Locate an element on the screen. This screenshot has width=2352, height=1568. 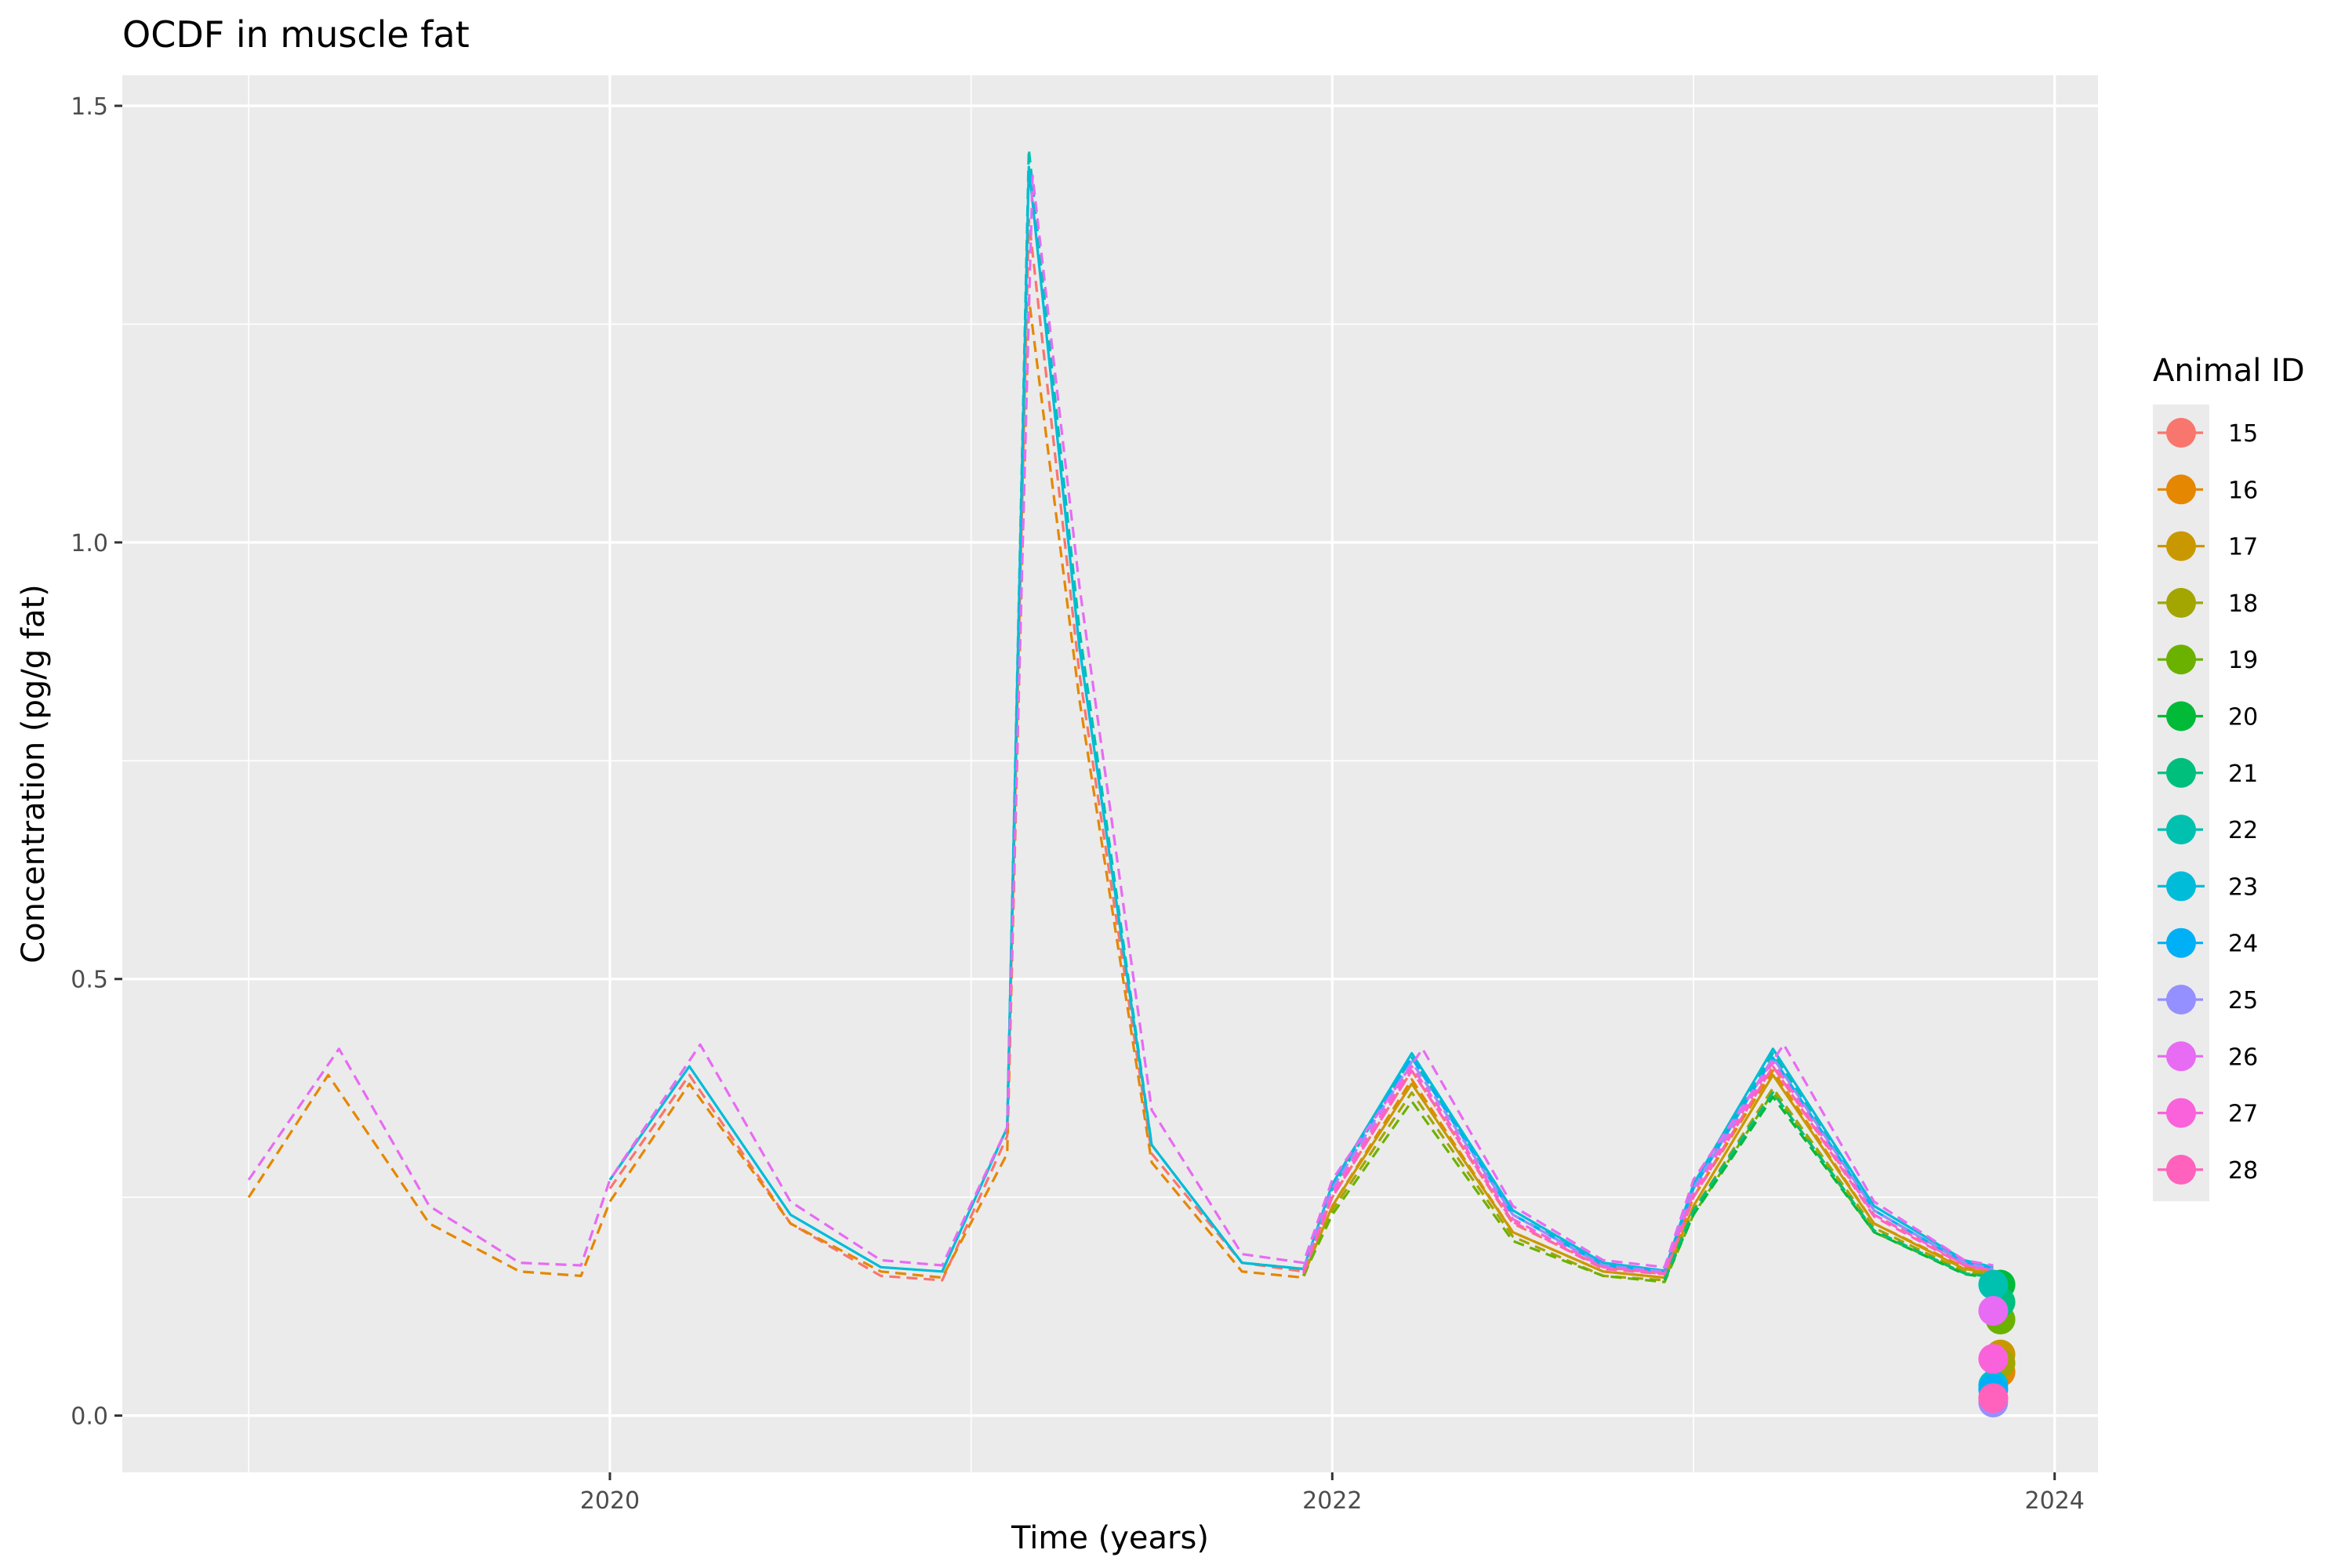
x-axis-title: Time (years) is located at coordinates (1110, 1538).